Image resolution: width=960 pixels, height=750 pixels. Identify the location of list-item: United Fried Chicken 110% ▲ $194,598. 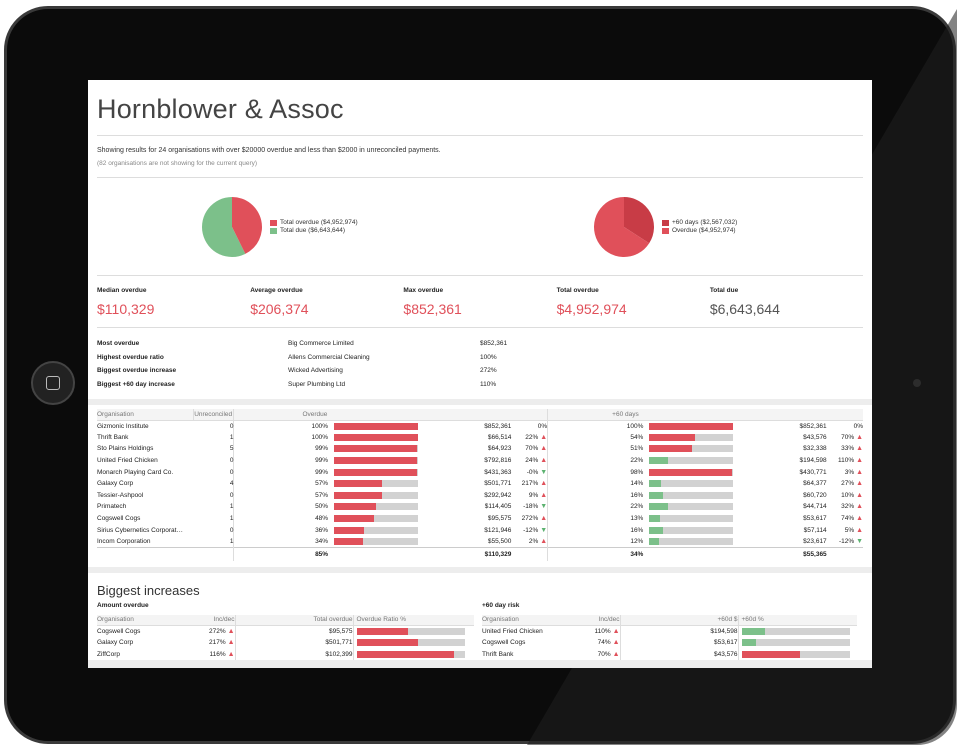
(669, 631).